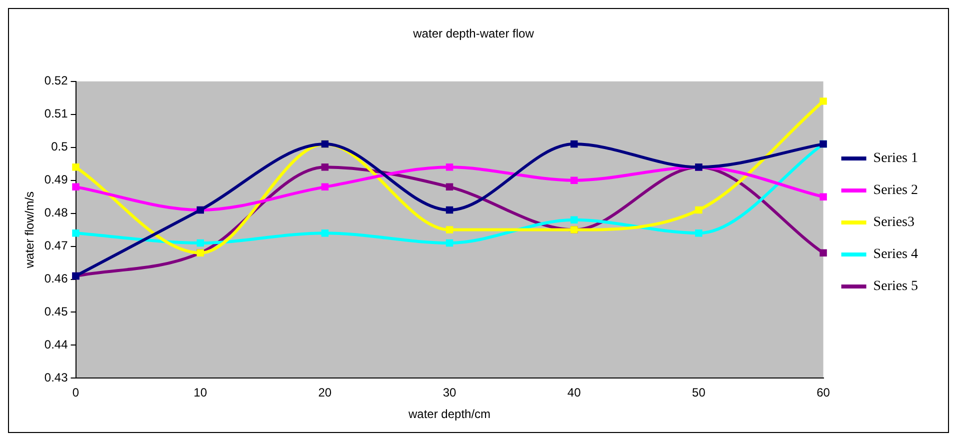 This screenshot has height=441, width=957. Describe the element at coordinates (56, 377) in the screenshot. I see `y-tick-label: 0.43` at that location.